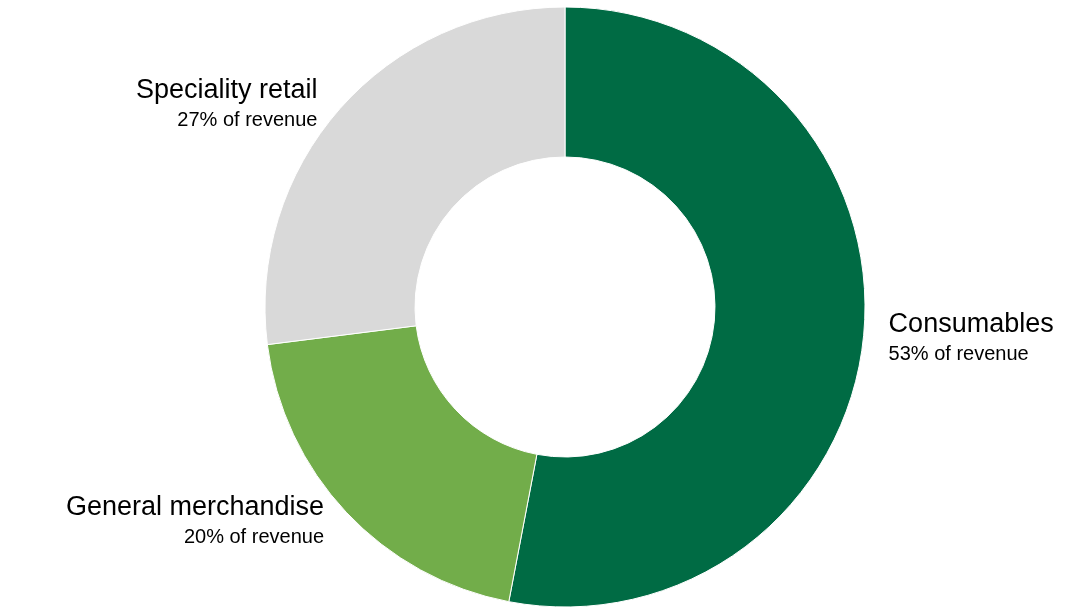 This screenshot has height=609, width=1084. I want to click on slice-label: Speciality retail, so click(226, 88).